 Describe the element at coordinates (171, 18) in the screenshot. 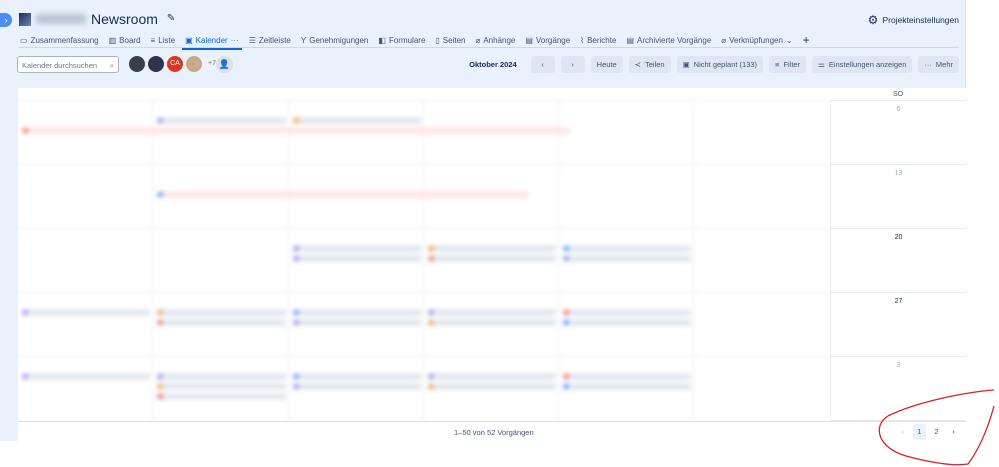

I see `theme-bucket-icon: ✎` at that location.